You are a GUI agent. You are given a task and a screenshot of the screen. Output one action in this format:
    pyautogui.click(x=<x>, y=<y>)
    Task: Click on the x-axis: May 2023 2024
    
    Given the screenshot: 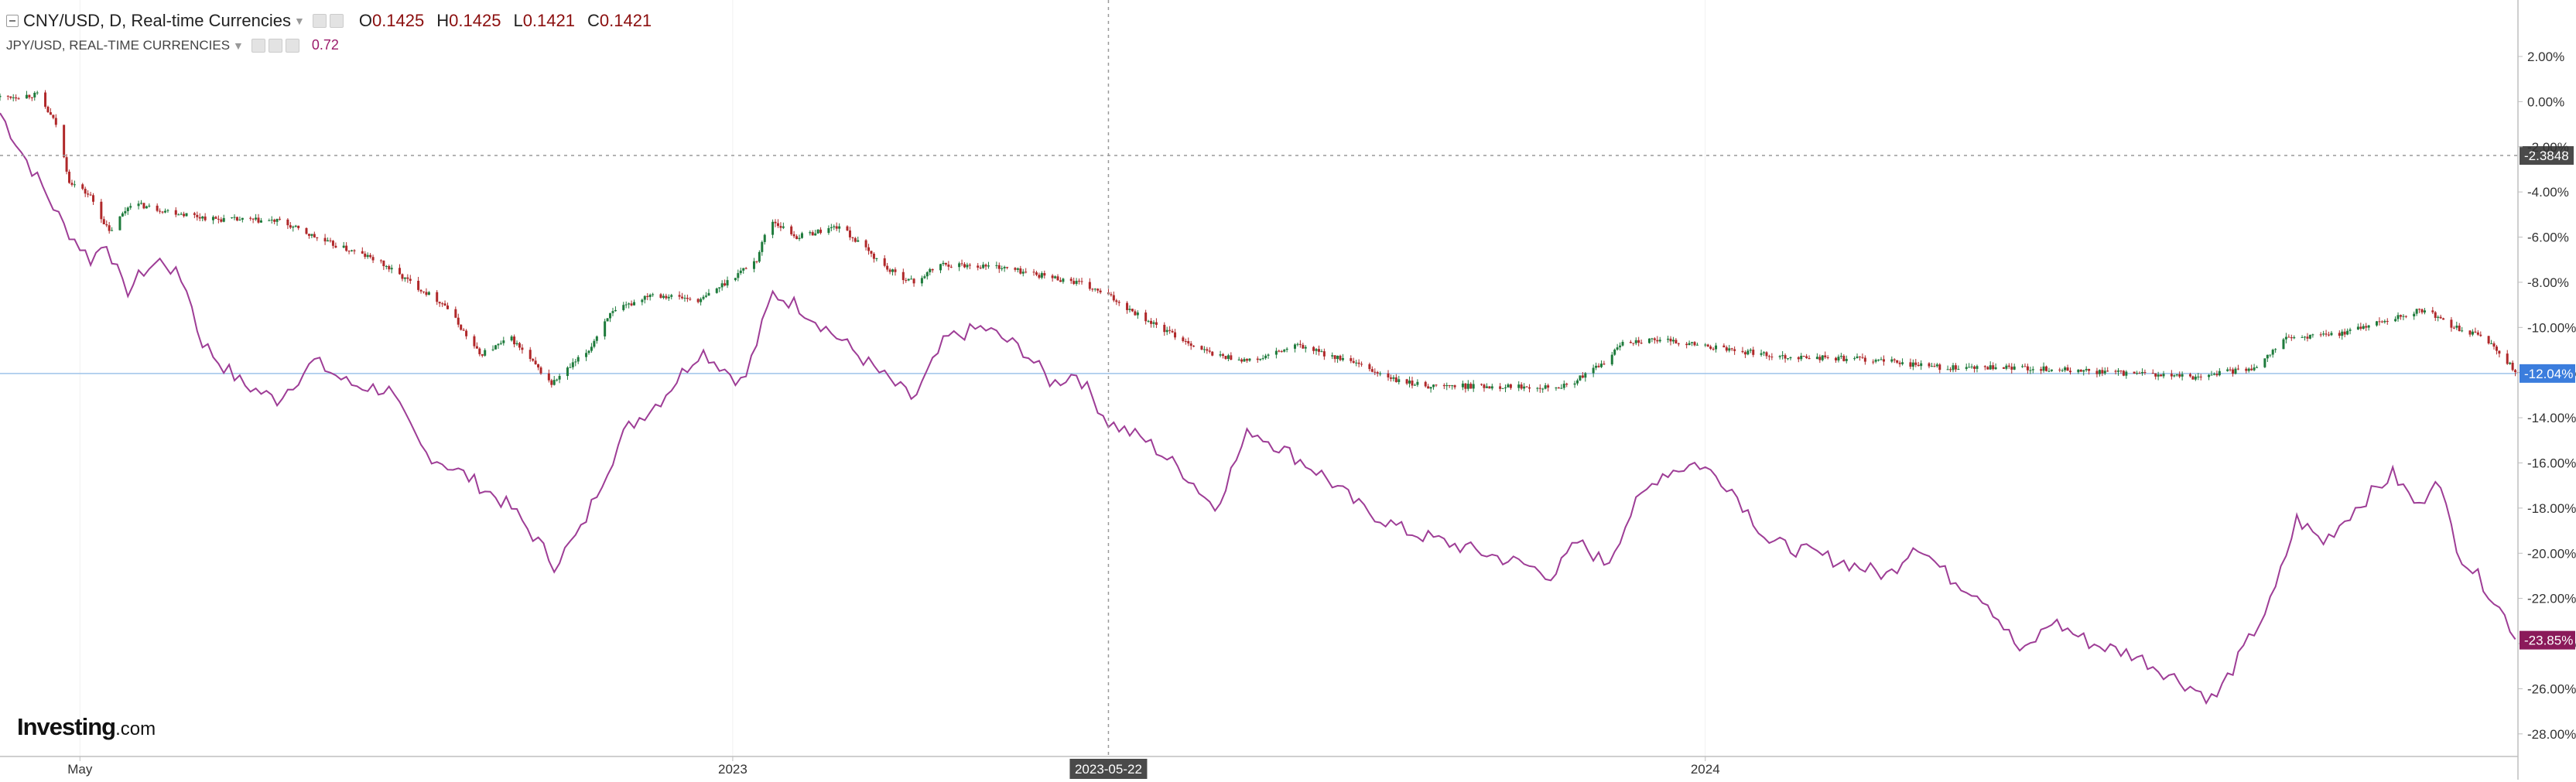 What is the action you would take?
    pyautogui.click(x=894, y=766)
    